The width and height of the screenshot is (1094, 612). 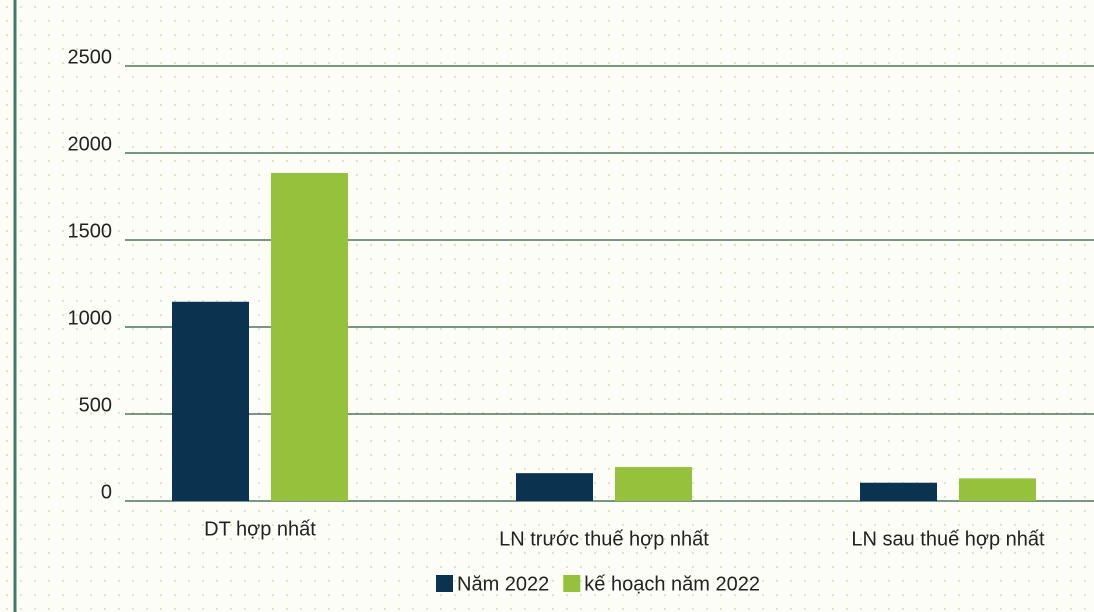 I want to click on y-tick-label: 2500, so click(x=90, y=57).